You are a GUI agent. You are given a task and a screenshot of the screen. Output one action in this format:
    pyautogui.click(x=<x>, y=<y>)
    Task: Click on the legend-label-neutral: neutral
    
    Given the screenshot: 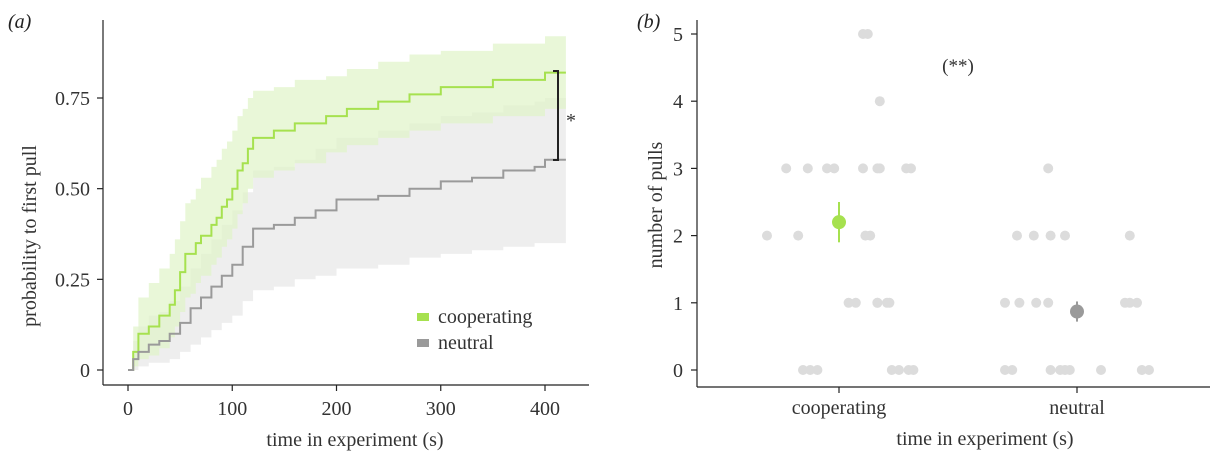 What is the action you would take?
    pyautogui.click(x=466, y=343)
    